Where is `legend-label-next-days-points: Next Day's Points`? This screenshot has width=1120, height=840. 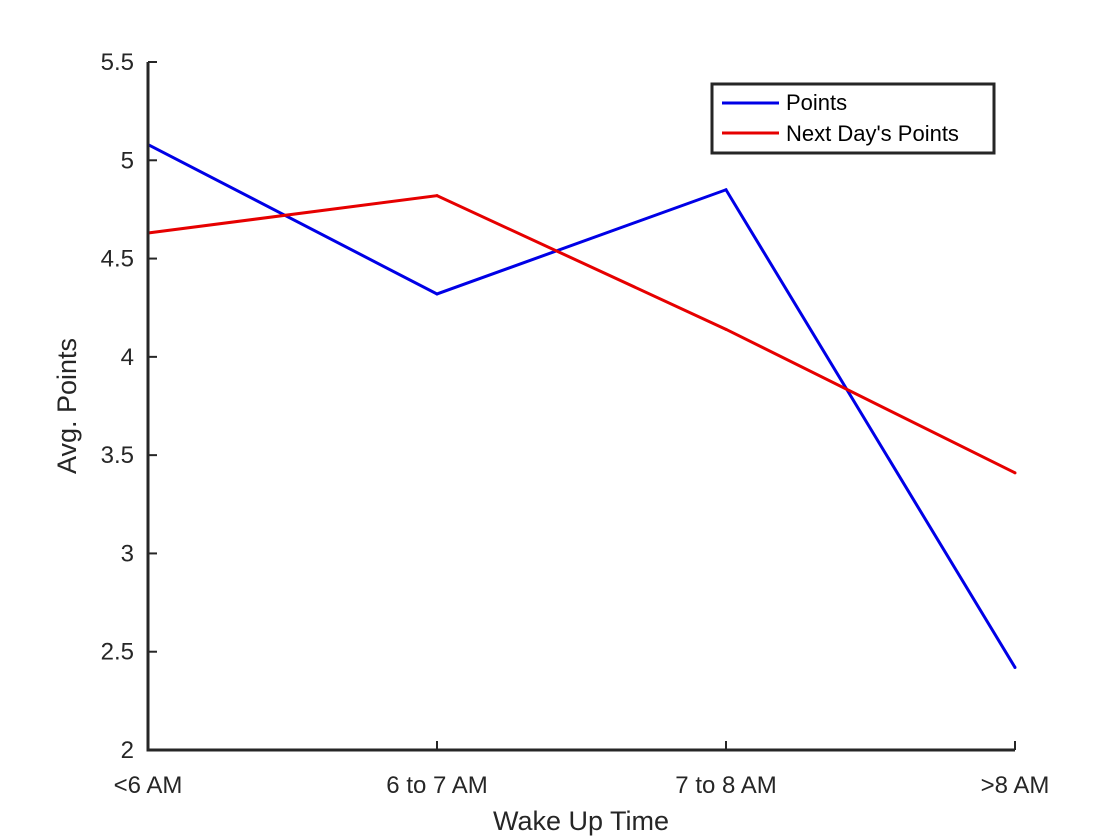
legend-label-next-days-points: Next Day's Points is located at coordinates (872, 133).